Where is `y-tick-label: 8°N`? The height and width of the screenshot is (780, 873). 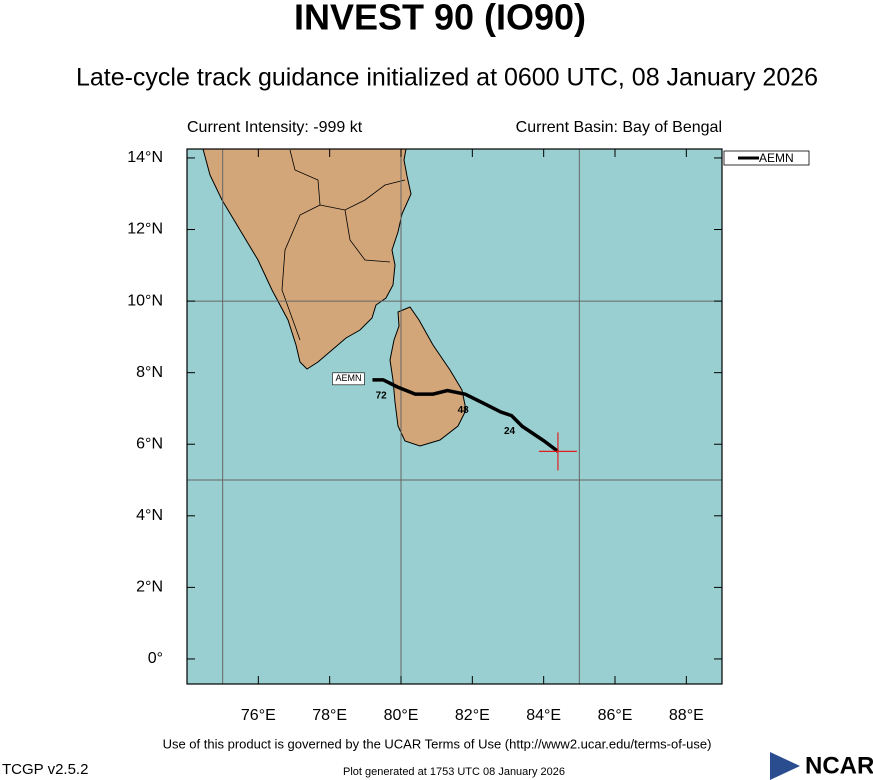 y-tick-label: 8°N is located at coordinates (149, 372).